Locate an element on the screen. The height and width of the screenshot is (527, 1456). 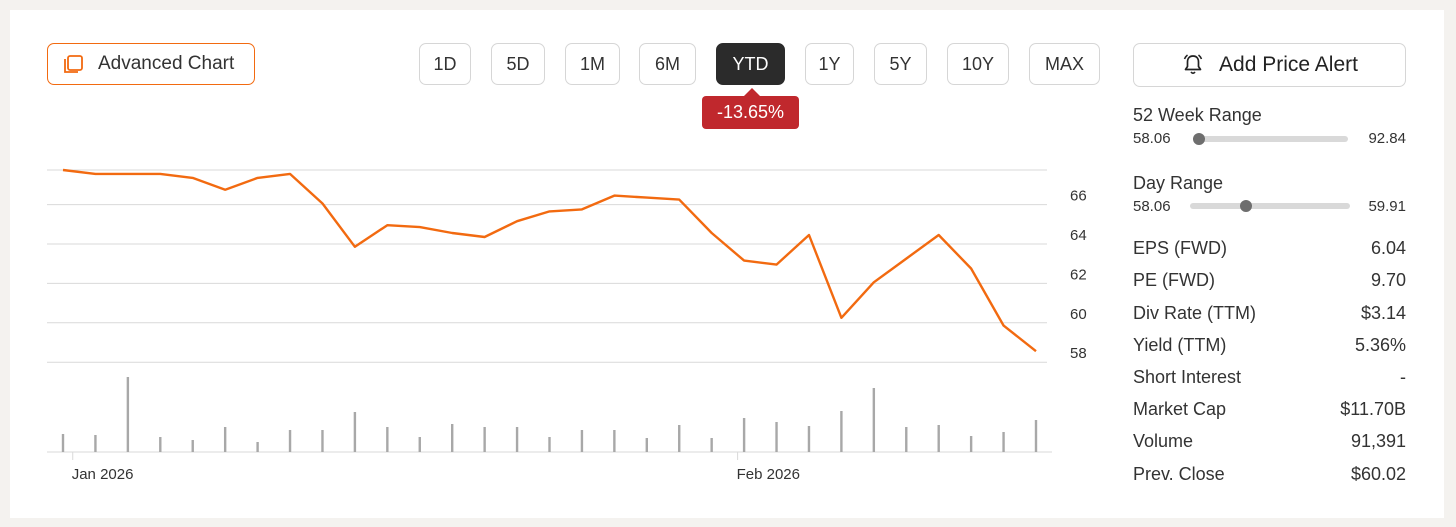
week52-range-low: 58.06 is located at coordinates (1152, 138).